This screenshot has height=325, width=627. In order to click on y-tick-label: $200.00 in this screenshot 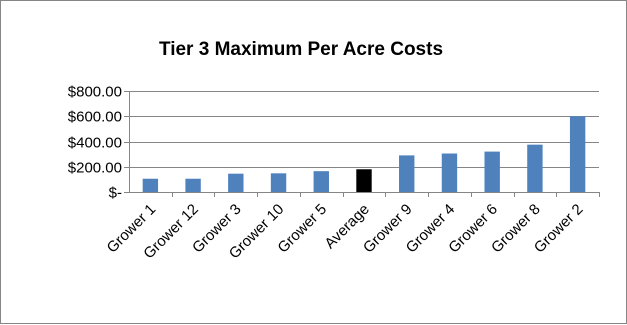, I will do `click(95, 168)`.